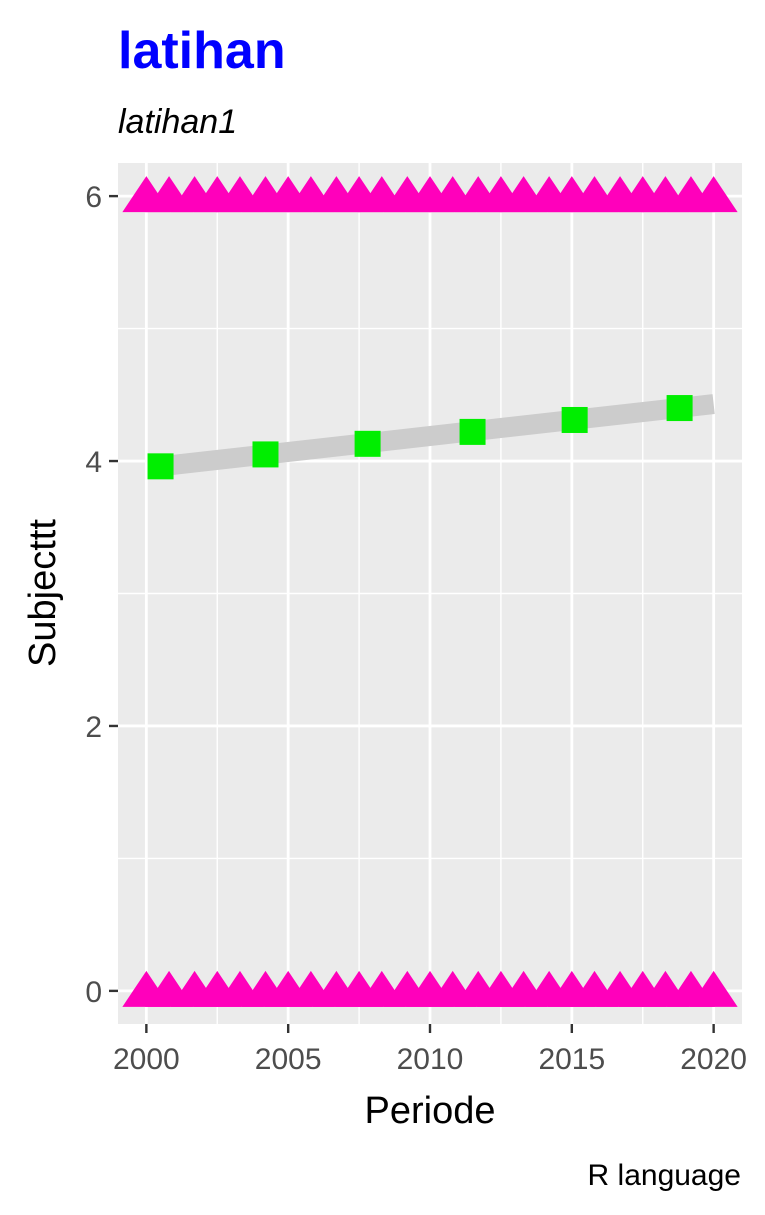 The height and width of the screenshot is (1215, 765). Describe the element at coordinates (288, 1059) in the screenshot. I see `x-tick-label: 2005` at that location.